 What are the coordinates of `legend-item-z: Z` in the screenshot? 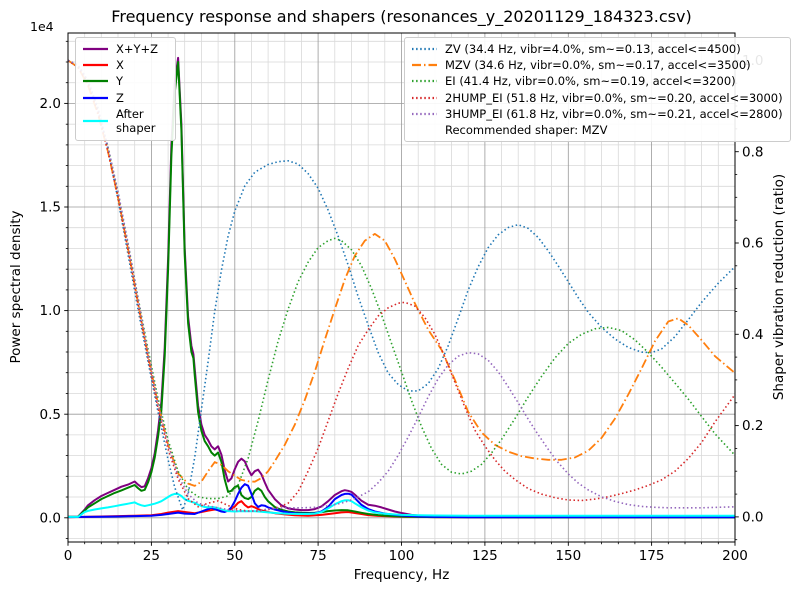 It's located at (125, 98).